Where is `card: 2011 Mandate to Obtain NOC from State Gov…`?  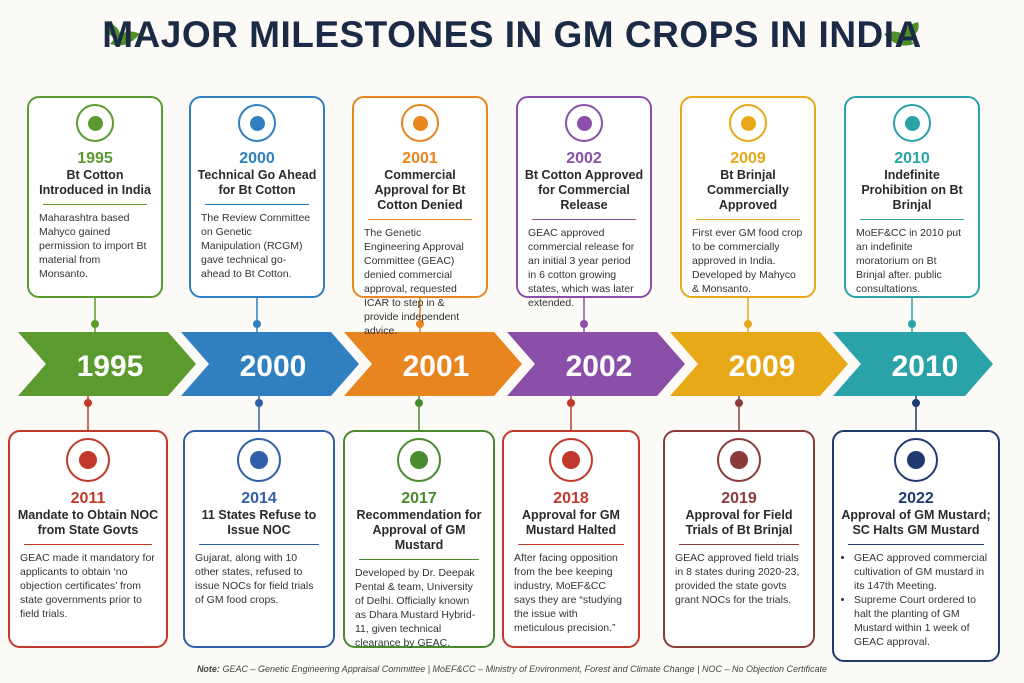 card: 2011 Mandate to Obtain NOC from State Gov… is located at coordinates (88, 539).